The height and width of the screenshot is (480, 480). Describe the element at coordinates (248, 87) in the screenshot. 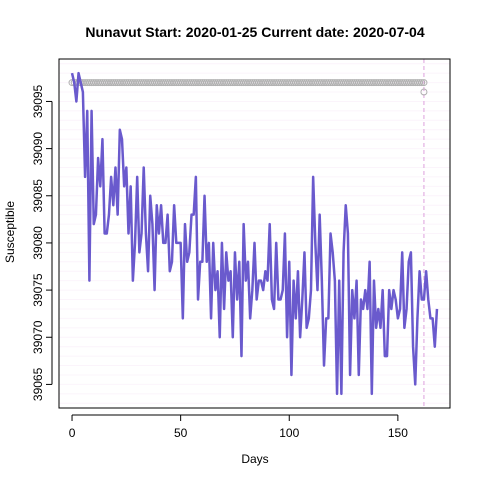

I see `reference-points-layer` at that location.